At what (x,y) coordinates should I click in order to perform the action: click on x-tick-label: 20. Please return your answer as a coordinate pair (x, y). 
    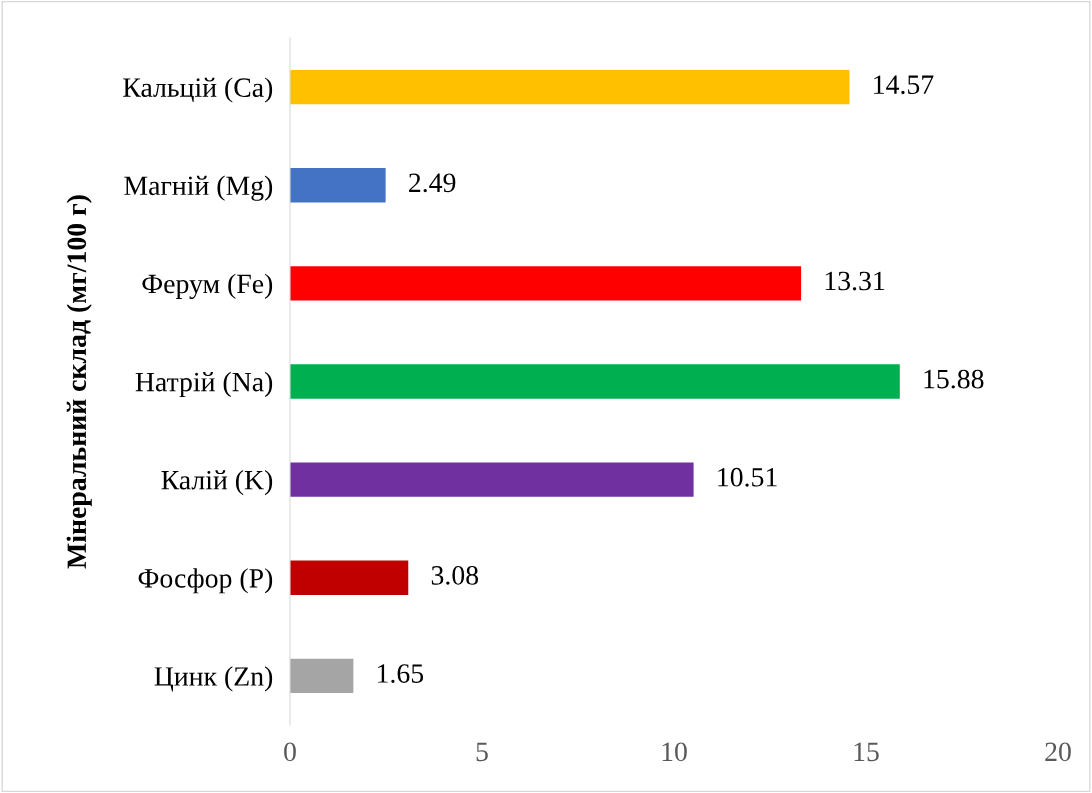
    Looking at the image, I should click on (1058, 752).